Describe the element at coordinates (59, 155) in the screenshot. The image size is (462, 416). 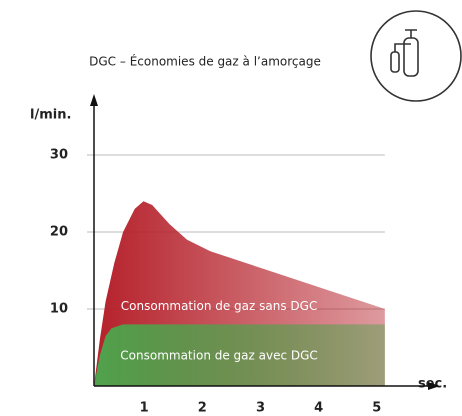
I see `y-tick-label: 30` at that location.